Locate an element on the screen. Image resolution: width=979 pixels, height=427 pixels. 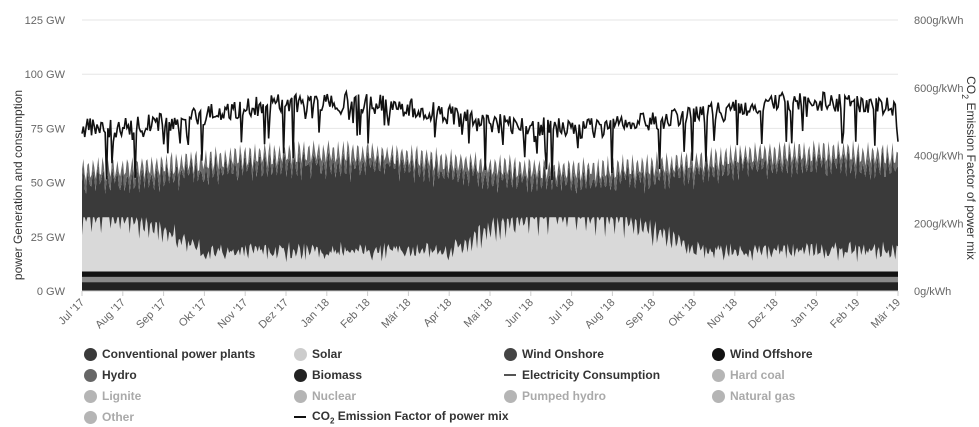
right-tick-label: 200g/kWh is located at coordinates (939, 224).